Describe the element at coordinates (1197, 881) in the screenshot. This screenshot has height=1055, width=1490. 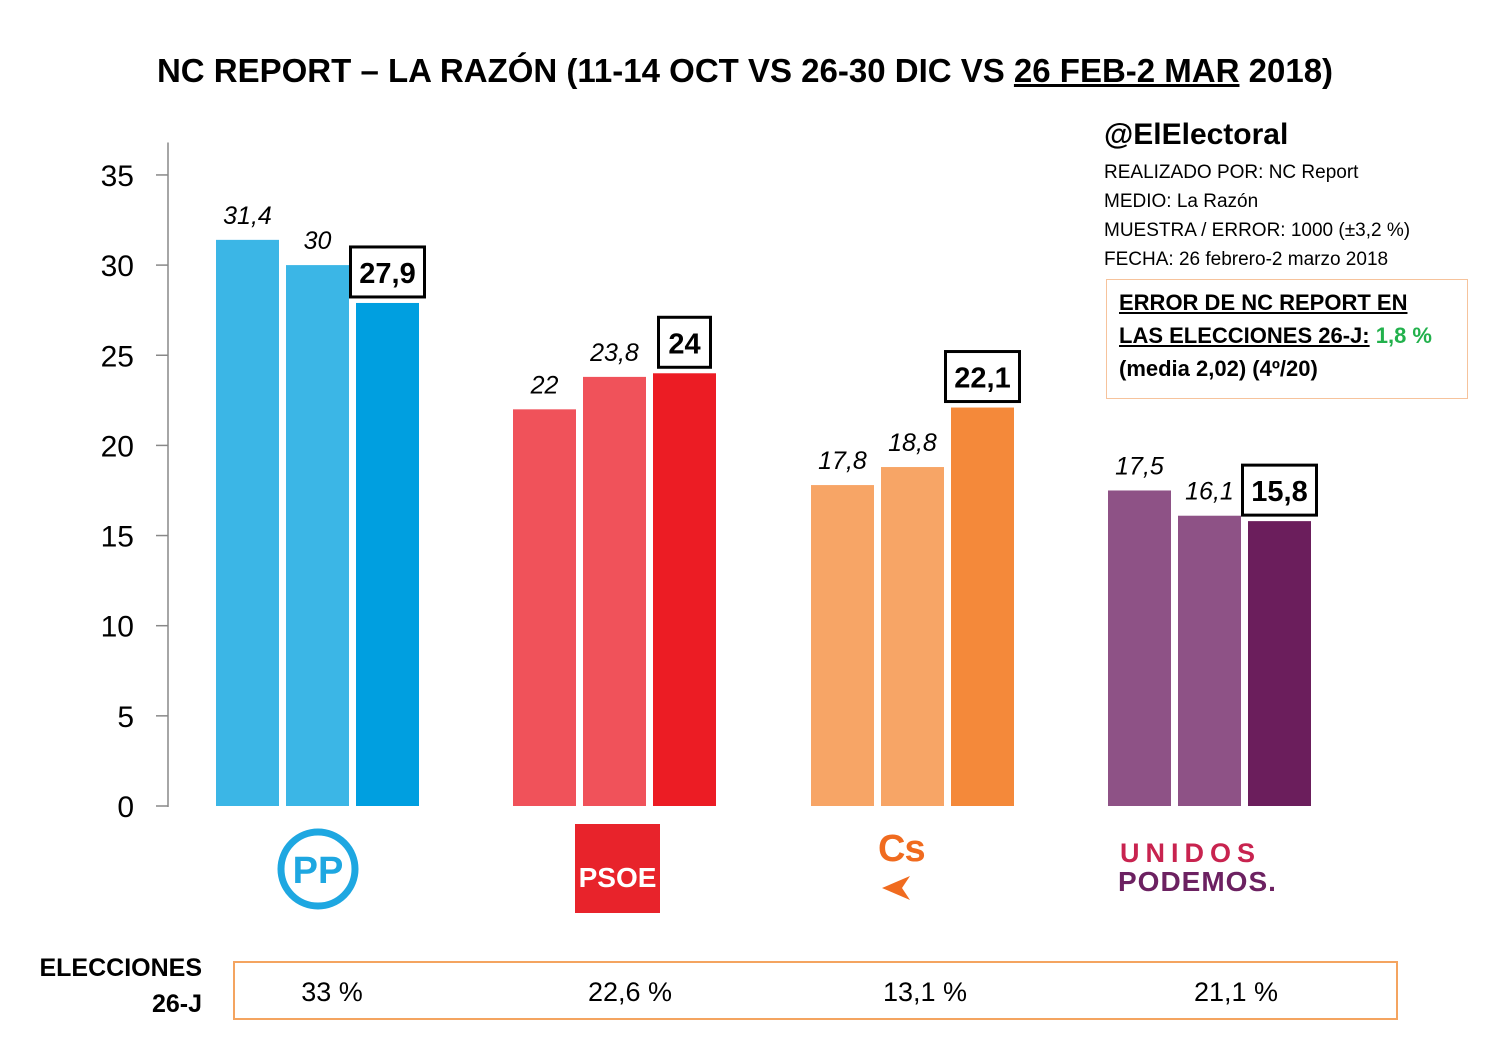
I see `up-logo-line2: PODEMOS.` at that location.